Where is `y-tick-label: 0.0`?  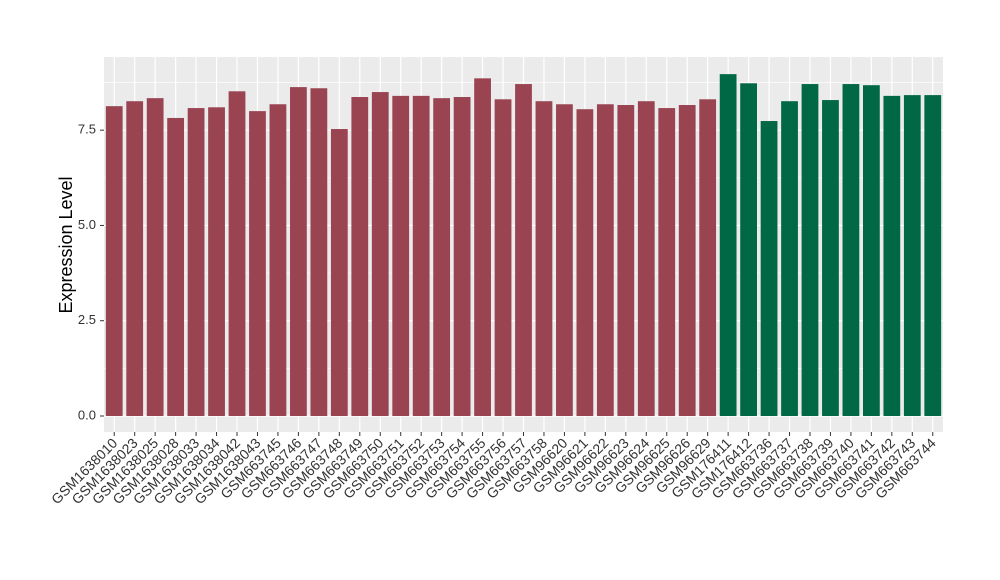 y-tick-label: 0.0 is located at coordinates (87, 414).